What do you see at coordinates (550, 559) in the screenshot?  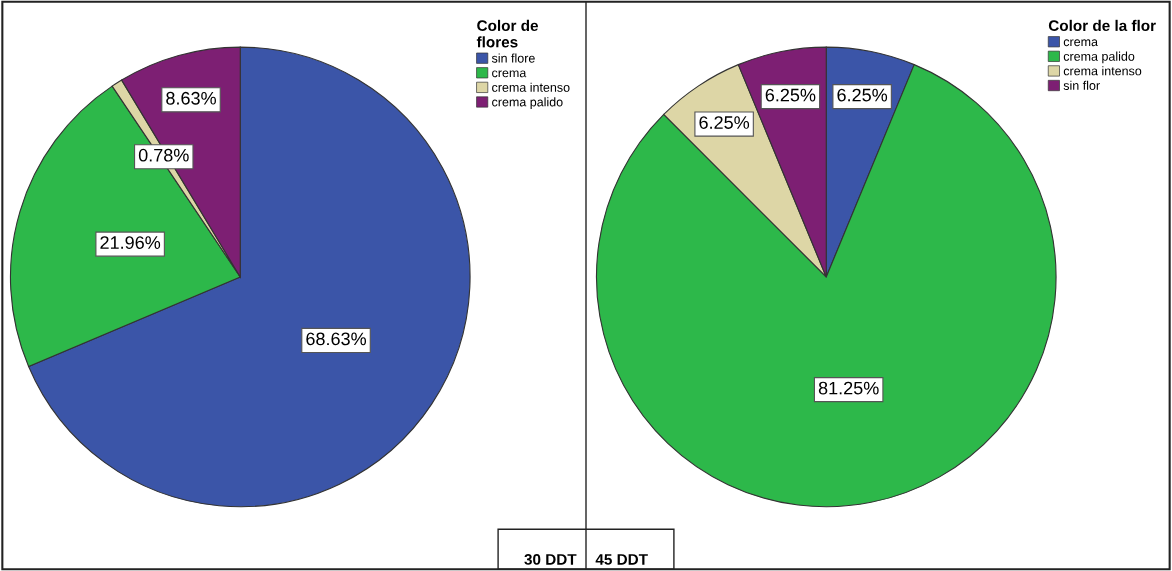 I see `text: 30 DDT` at bounding box center [550, 559].